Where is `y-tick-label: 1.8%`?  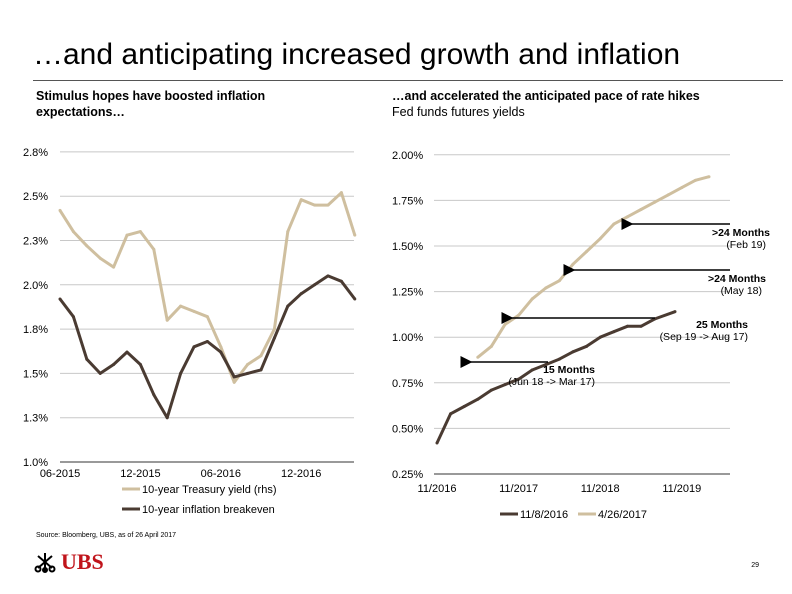
y-tick-label: 1.8% is located at coordinates (35, 330).